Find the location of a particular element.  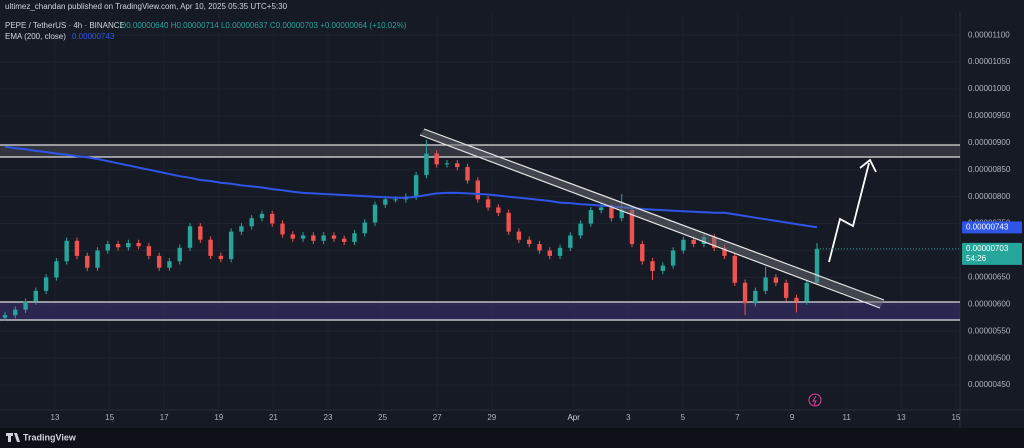

x-tick-label: 19 is located at coordinates (218, 417).